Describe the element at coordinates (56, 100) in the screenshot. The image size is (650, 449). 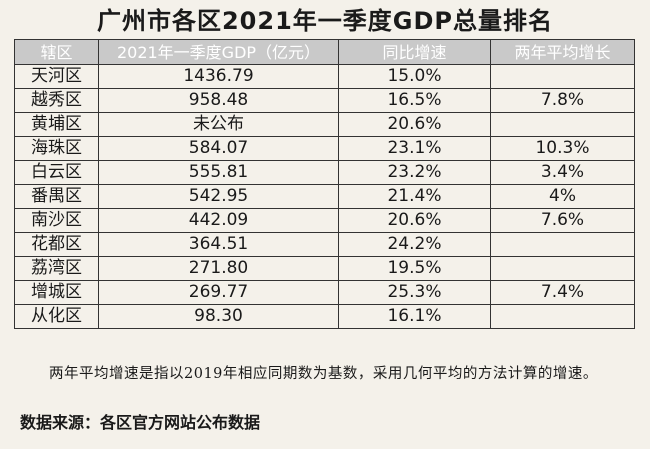
I see `district-cell: 越秀区` at that location.